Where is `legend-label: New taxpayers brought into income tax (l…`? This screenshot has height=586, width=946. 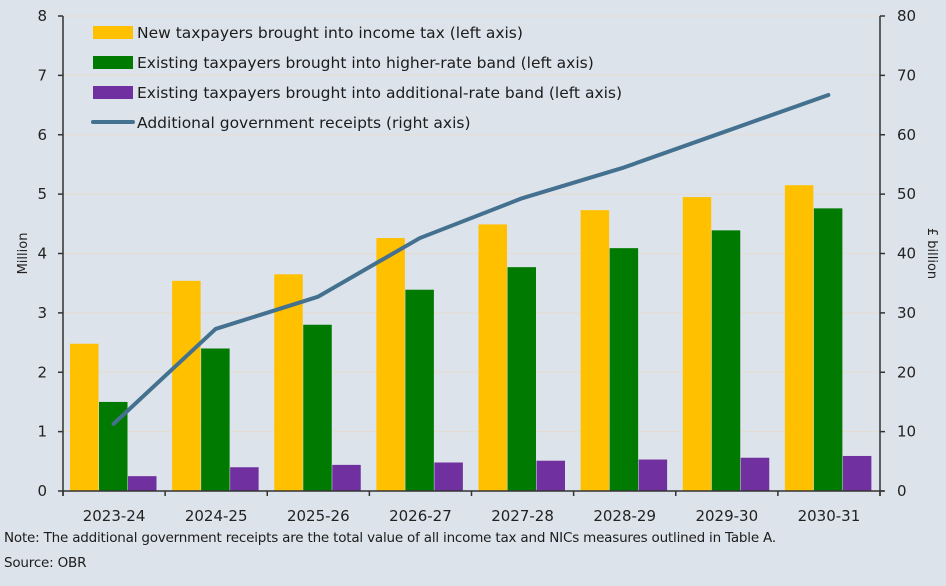 legend-label: New taxpayers brought into income tax (l… is located at coordinates (330, 33).